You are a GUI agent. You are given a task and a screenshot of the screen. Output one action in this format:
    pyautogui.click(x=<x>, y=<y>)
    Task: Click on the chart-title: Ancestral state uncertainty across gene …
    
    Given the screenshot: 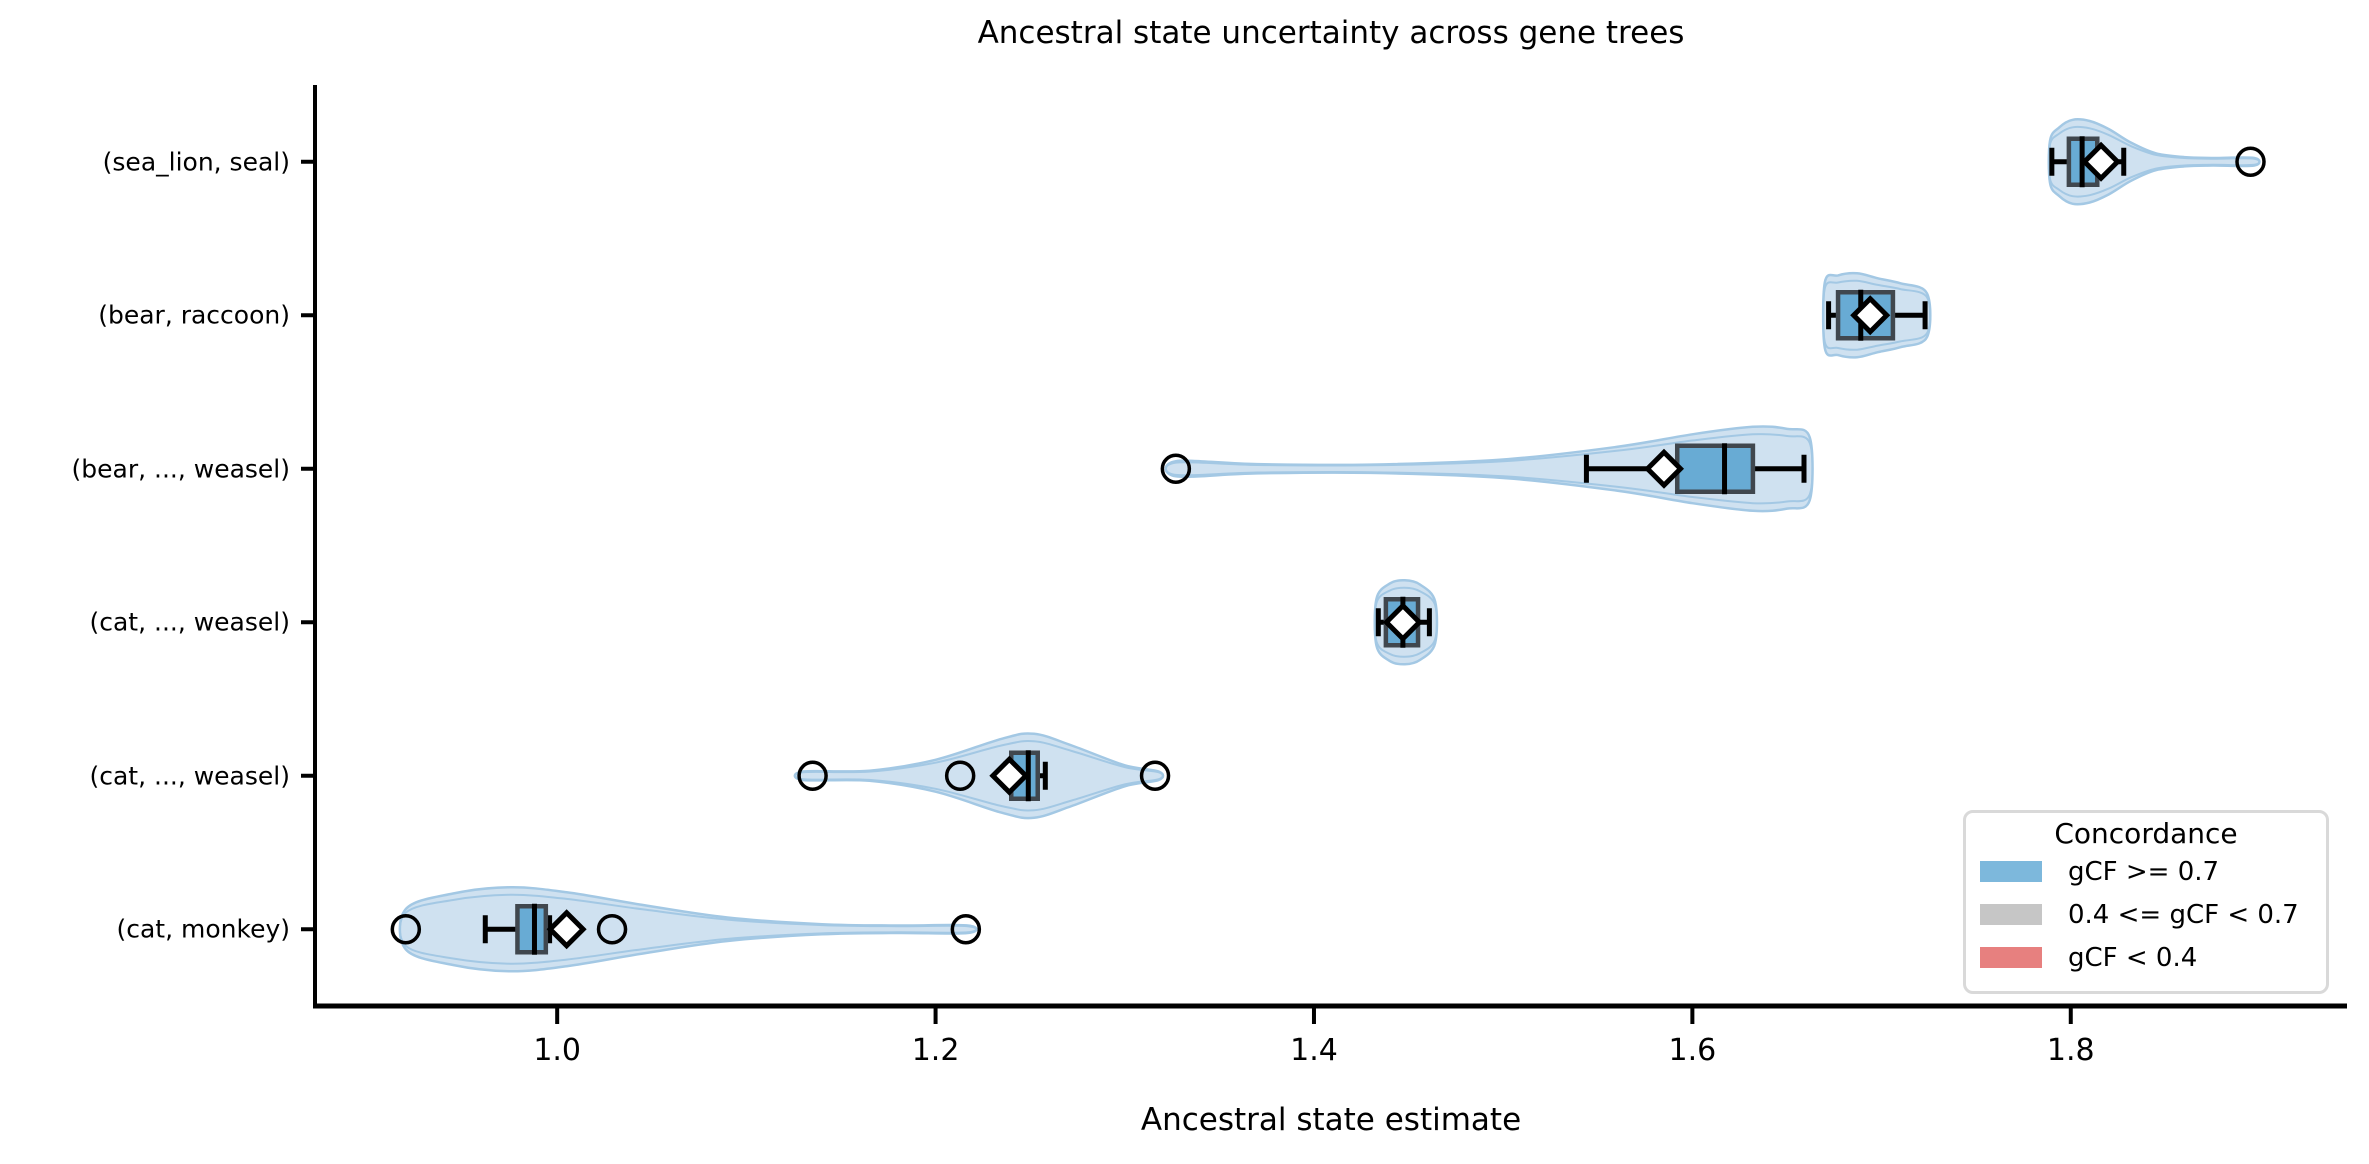 What is the action you would take?
    pyautogui.click(x=1331, y=33)
    